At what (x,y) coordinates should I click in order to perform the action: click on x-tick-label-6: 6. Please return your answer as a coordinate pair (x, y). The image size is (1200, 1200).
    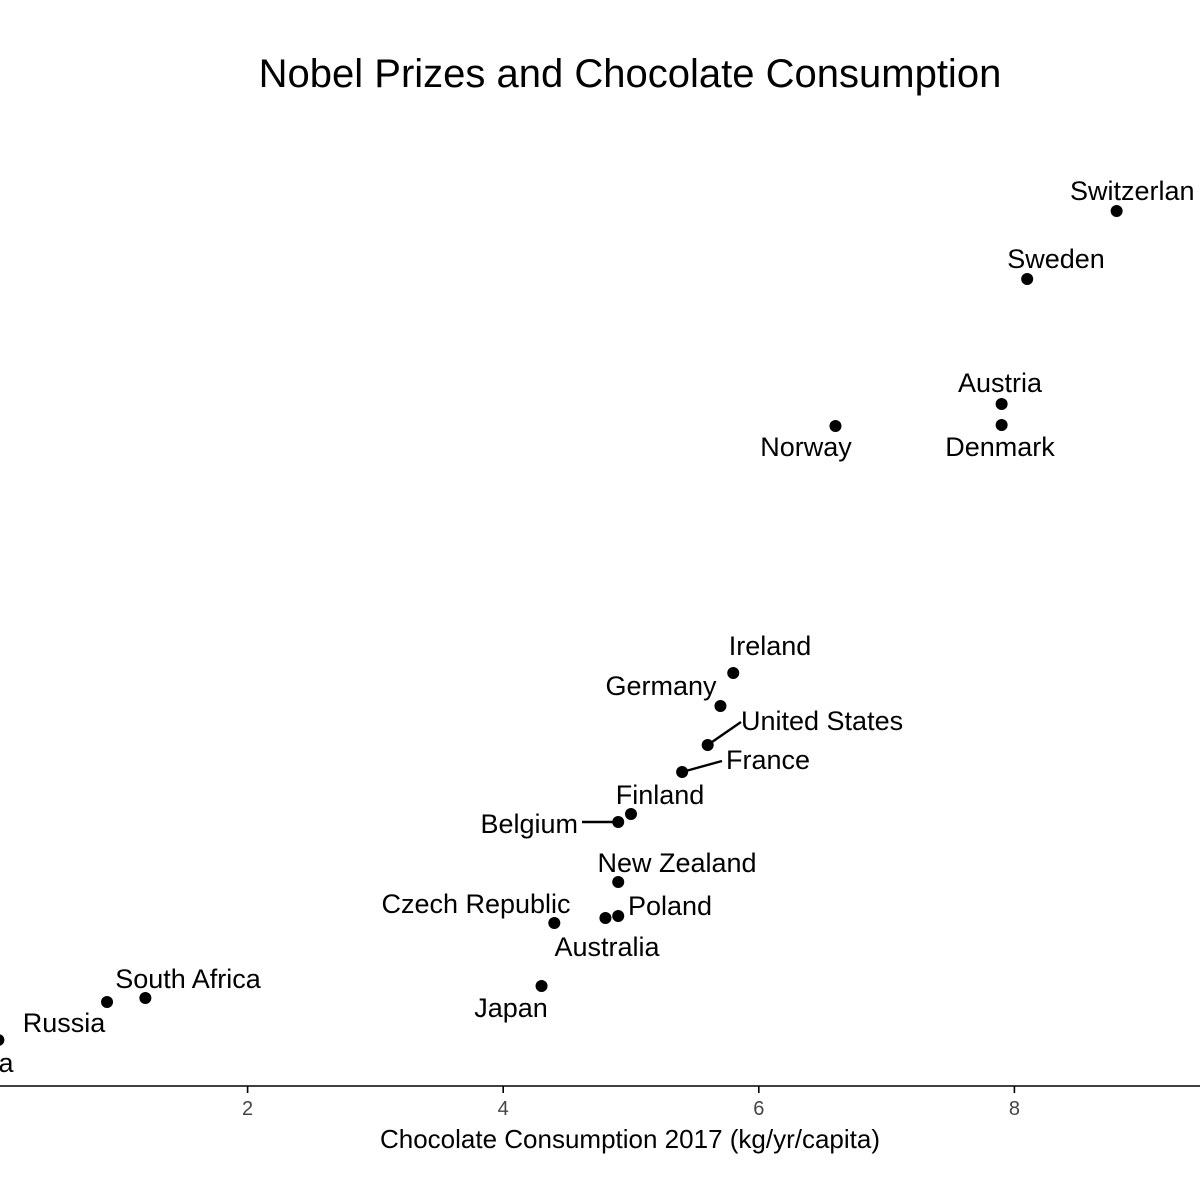
    Looking at the image, I should click on (758, 1109).